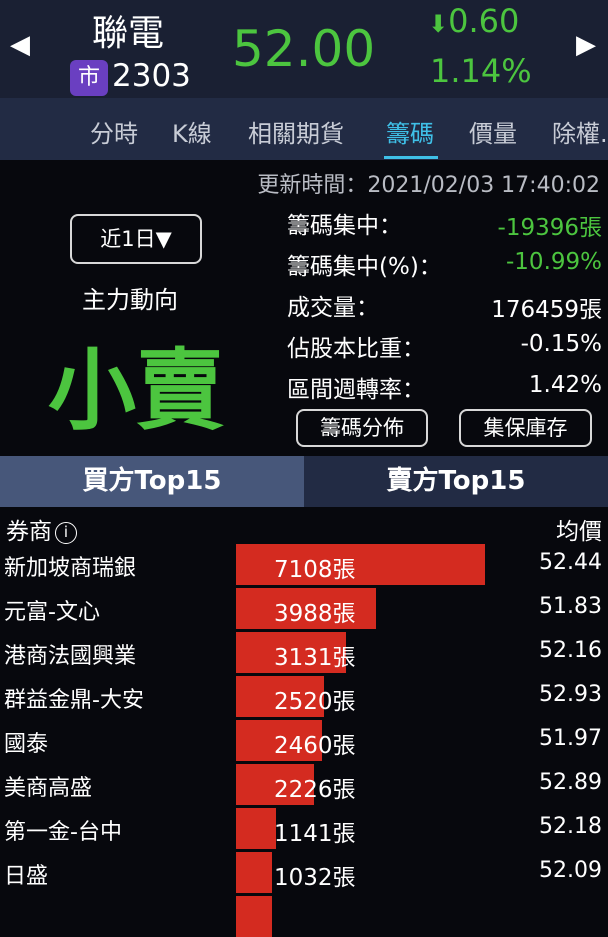  Describe the element at coordinates (192, 134) in the screenshot. I see `tab-item: K線` at that location.